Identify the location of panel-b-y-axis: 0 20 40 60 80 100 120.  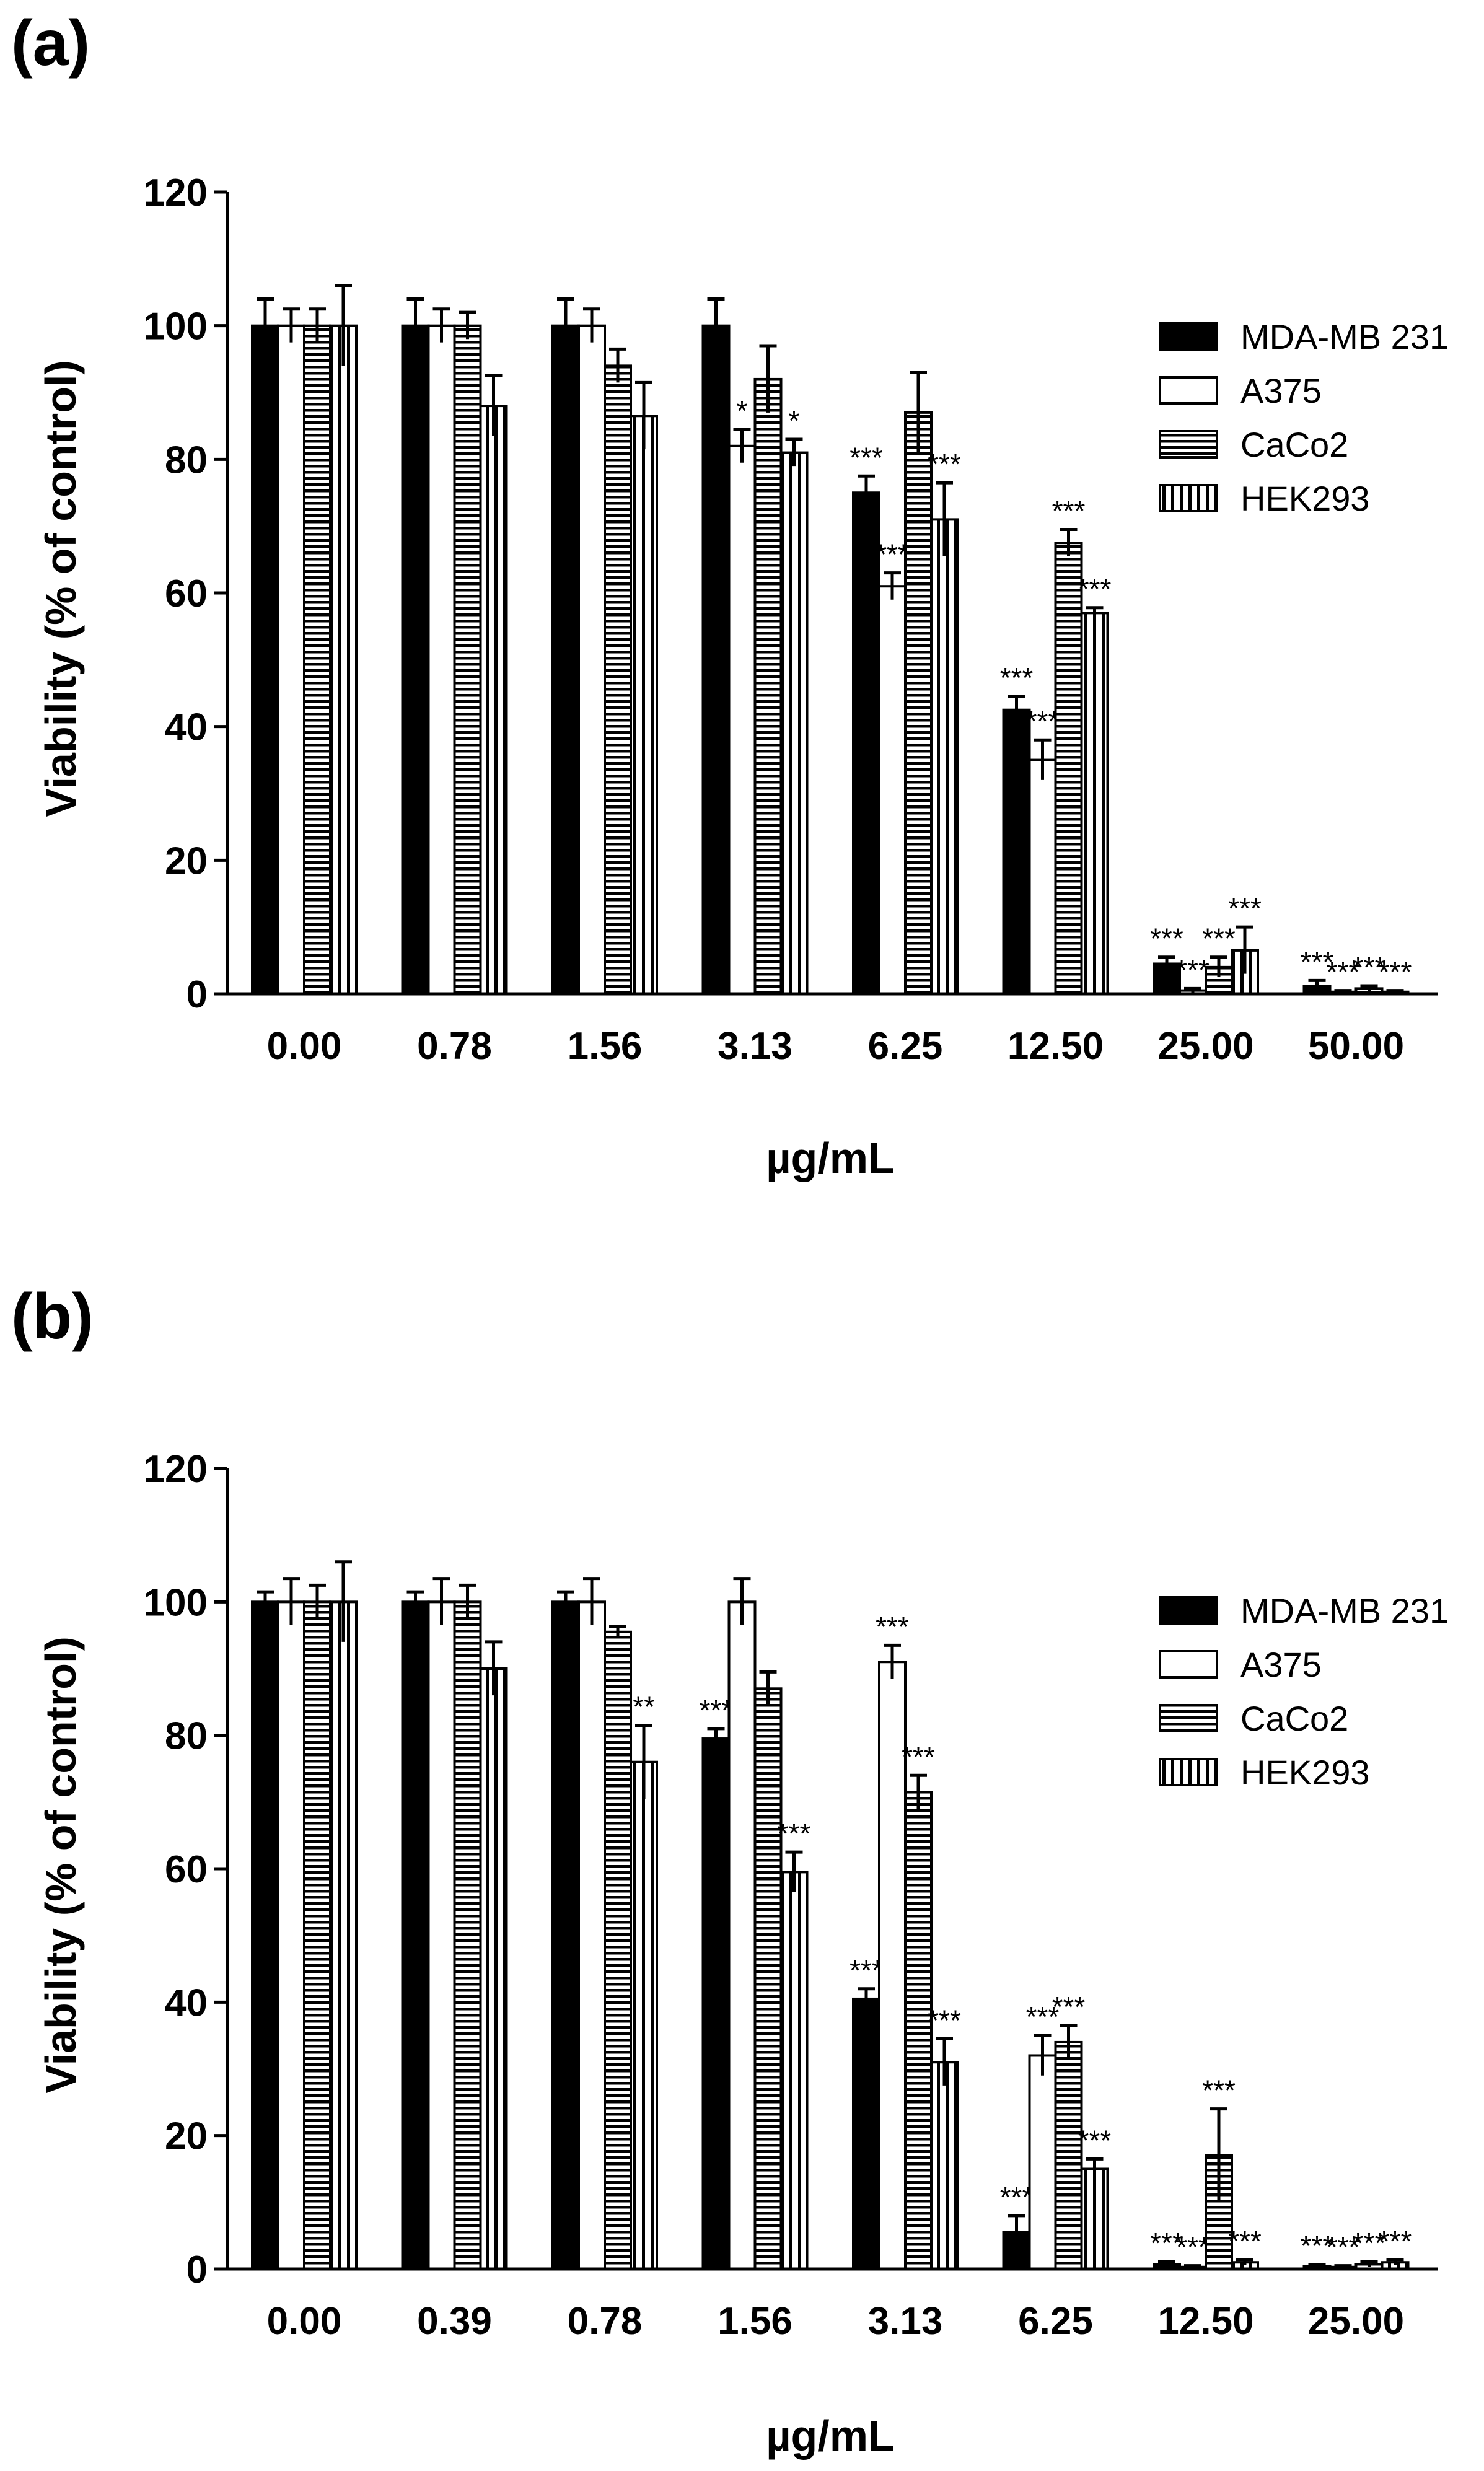
(187, 1869).